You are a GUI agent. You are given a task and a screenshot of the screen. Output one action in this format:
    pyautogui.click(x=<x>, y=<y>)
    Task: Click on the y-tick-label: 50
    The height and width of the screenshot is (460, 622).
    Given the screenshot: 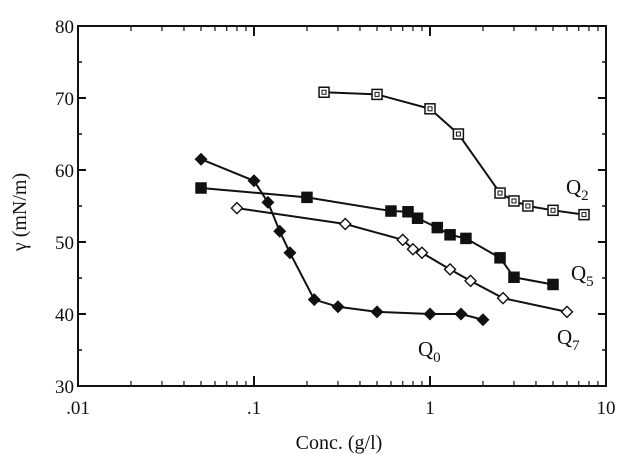 What is the action you would take?
    pyautogui.click(x=64, y=243)
    